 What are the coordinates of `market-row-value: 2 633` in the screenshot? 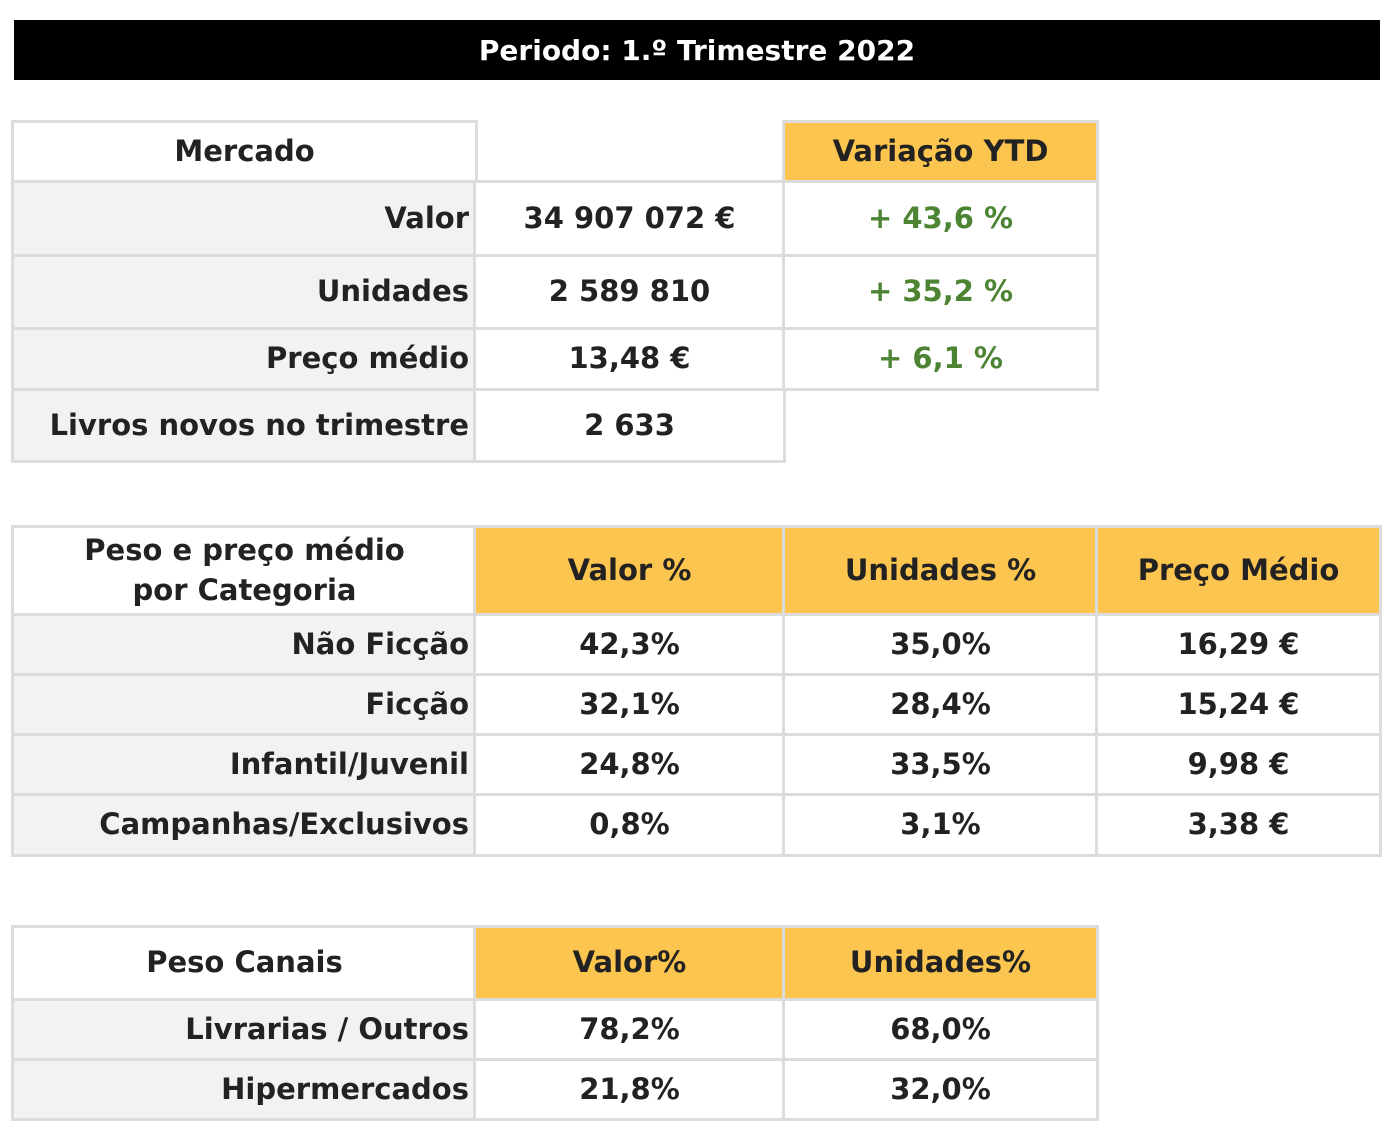 It's located at (629, 425).